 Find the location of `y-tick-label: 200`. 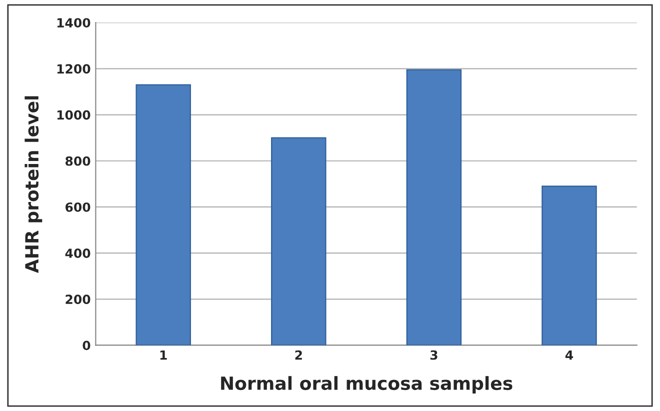

y-tick-label: 200 is located at coordinates (78, 299).